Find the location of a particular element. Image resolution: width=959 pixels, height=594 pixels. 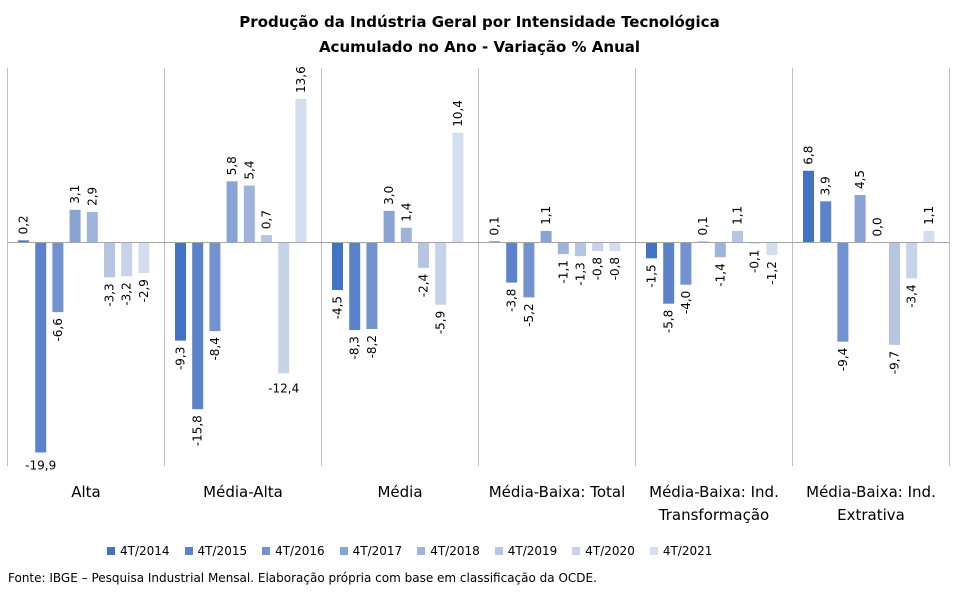

data-label: -1,5 is located at coordinates (652, 275).